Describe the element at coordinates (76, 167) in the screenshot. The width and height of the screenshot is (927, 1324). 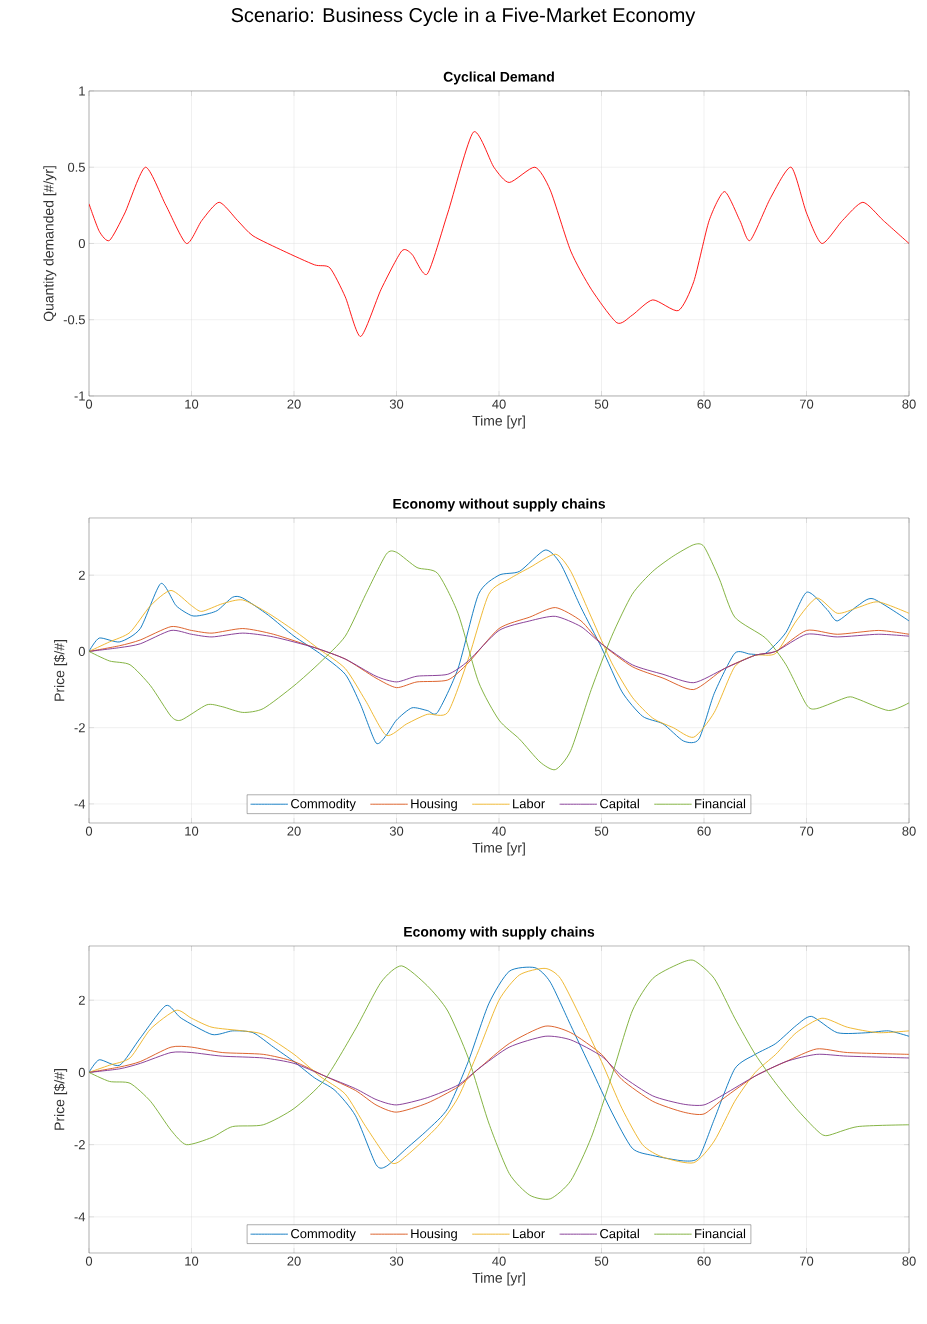
I see `y-tick-label: 0.5` at that location.